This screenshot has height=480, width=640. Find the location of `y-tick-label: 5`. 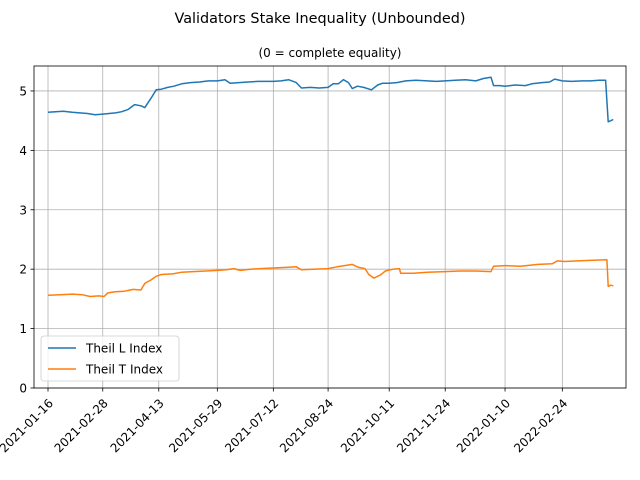

y-tick-label: 5 is located at coordinates (23, 91).